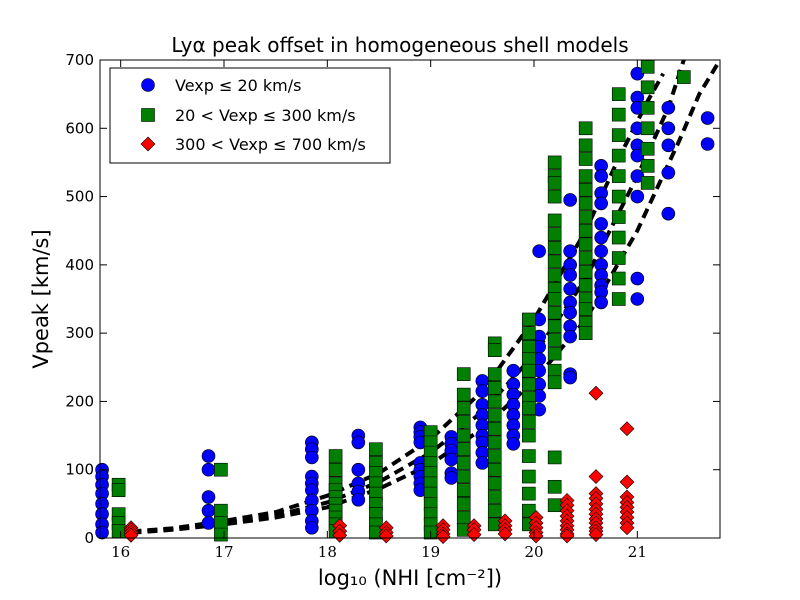 This screenshot has height=600, width=800. I want to click on y-tick-label: 300, so click(79, 333).